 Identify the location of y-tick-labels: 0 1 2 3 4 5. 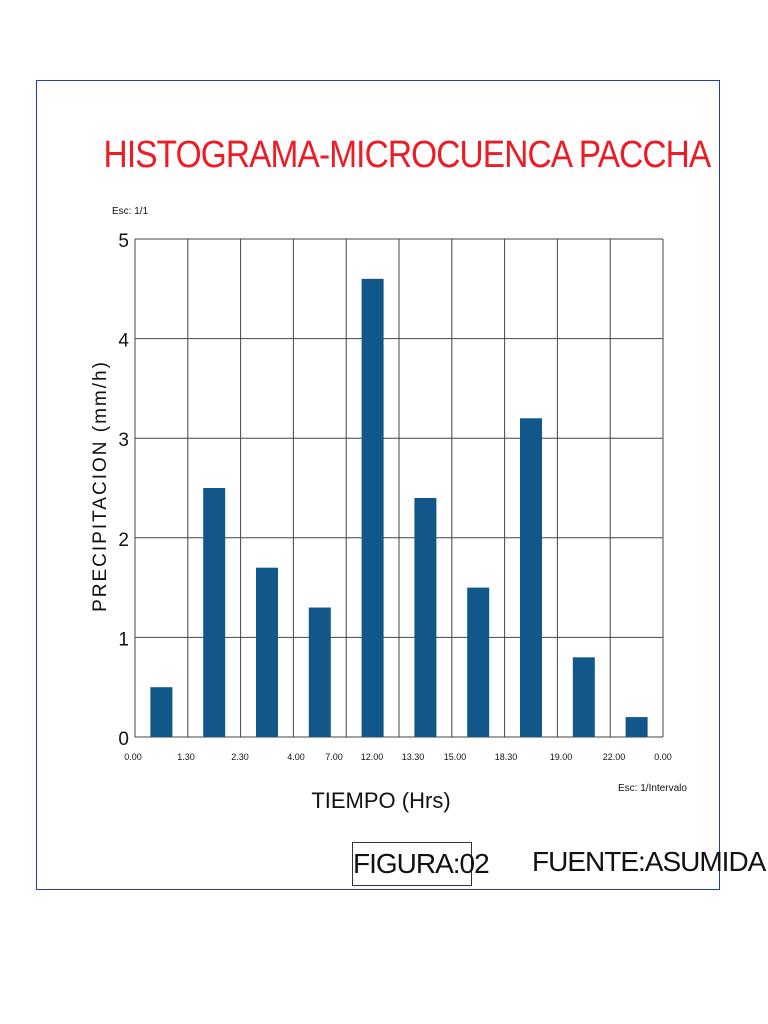
(123, 490).